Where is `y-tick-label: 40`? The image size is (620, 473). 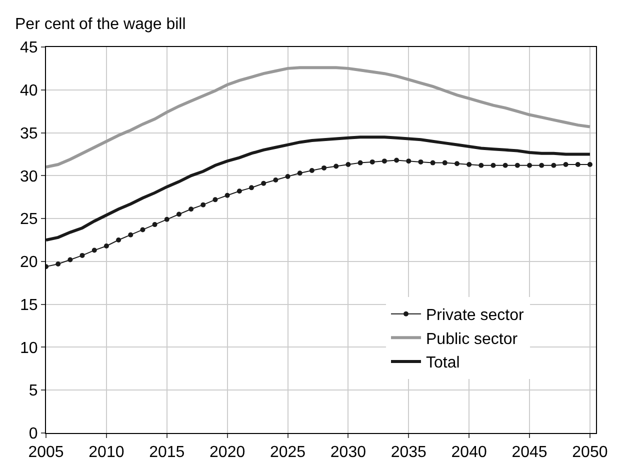
y-tick-label: 40 is located at coordinates (29, 91).